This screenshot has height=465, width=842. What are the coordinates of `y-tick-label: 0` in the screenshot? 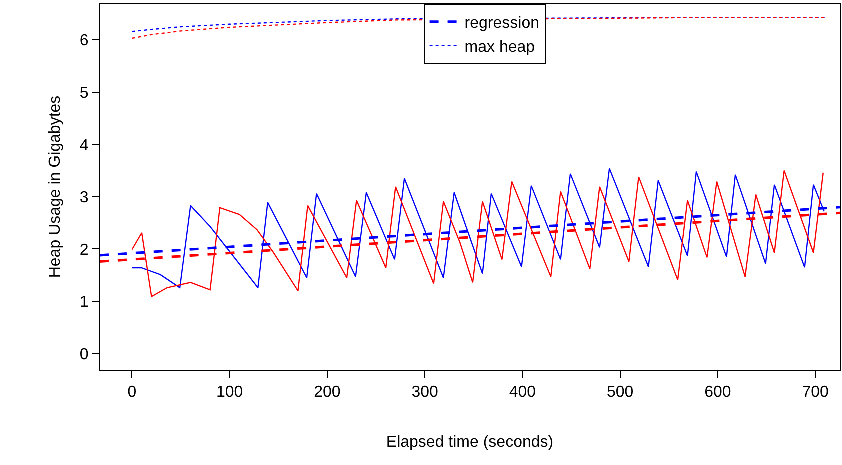 It's located at (84, 355).